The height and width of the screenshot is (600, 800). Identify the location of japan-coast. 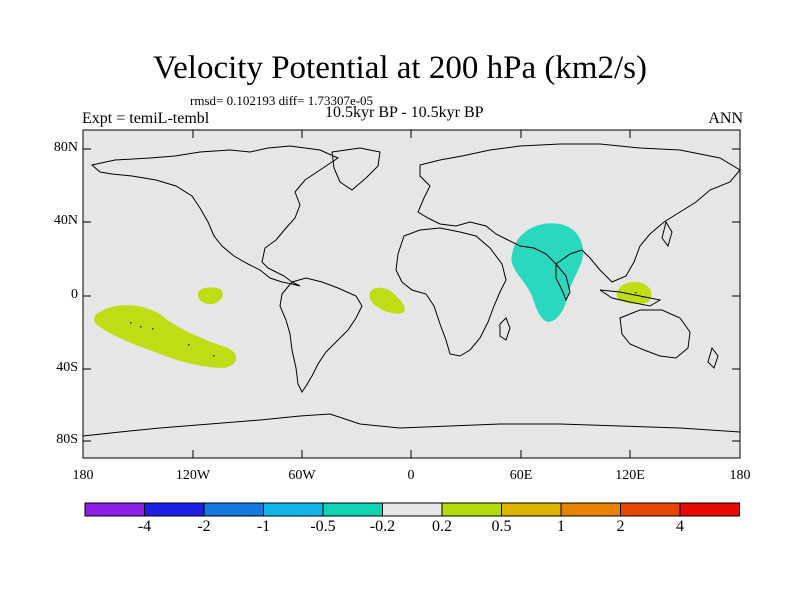
(667, 234).